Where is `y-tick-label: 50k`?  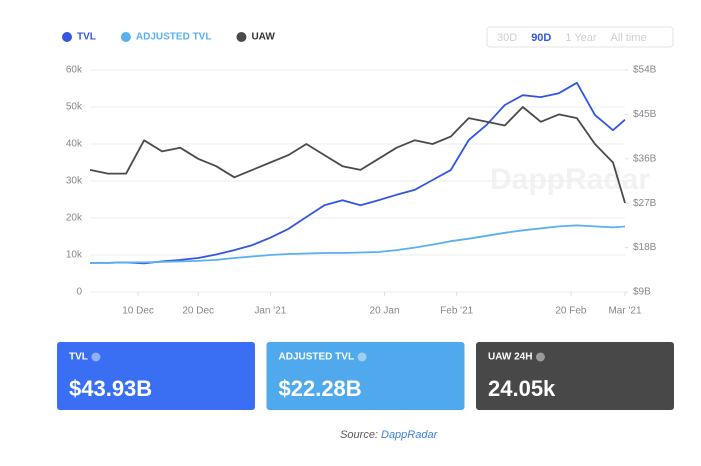
y-tick-label: 50k is located at coordinates (74, 107).